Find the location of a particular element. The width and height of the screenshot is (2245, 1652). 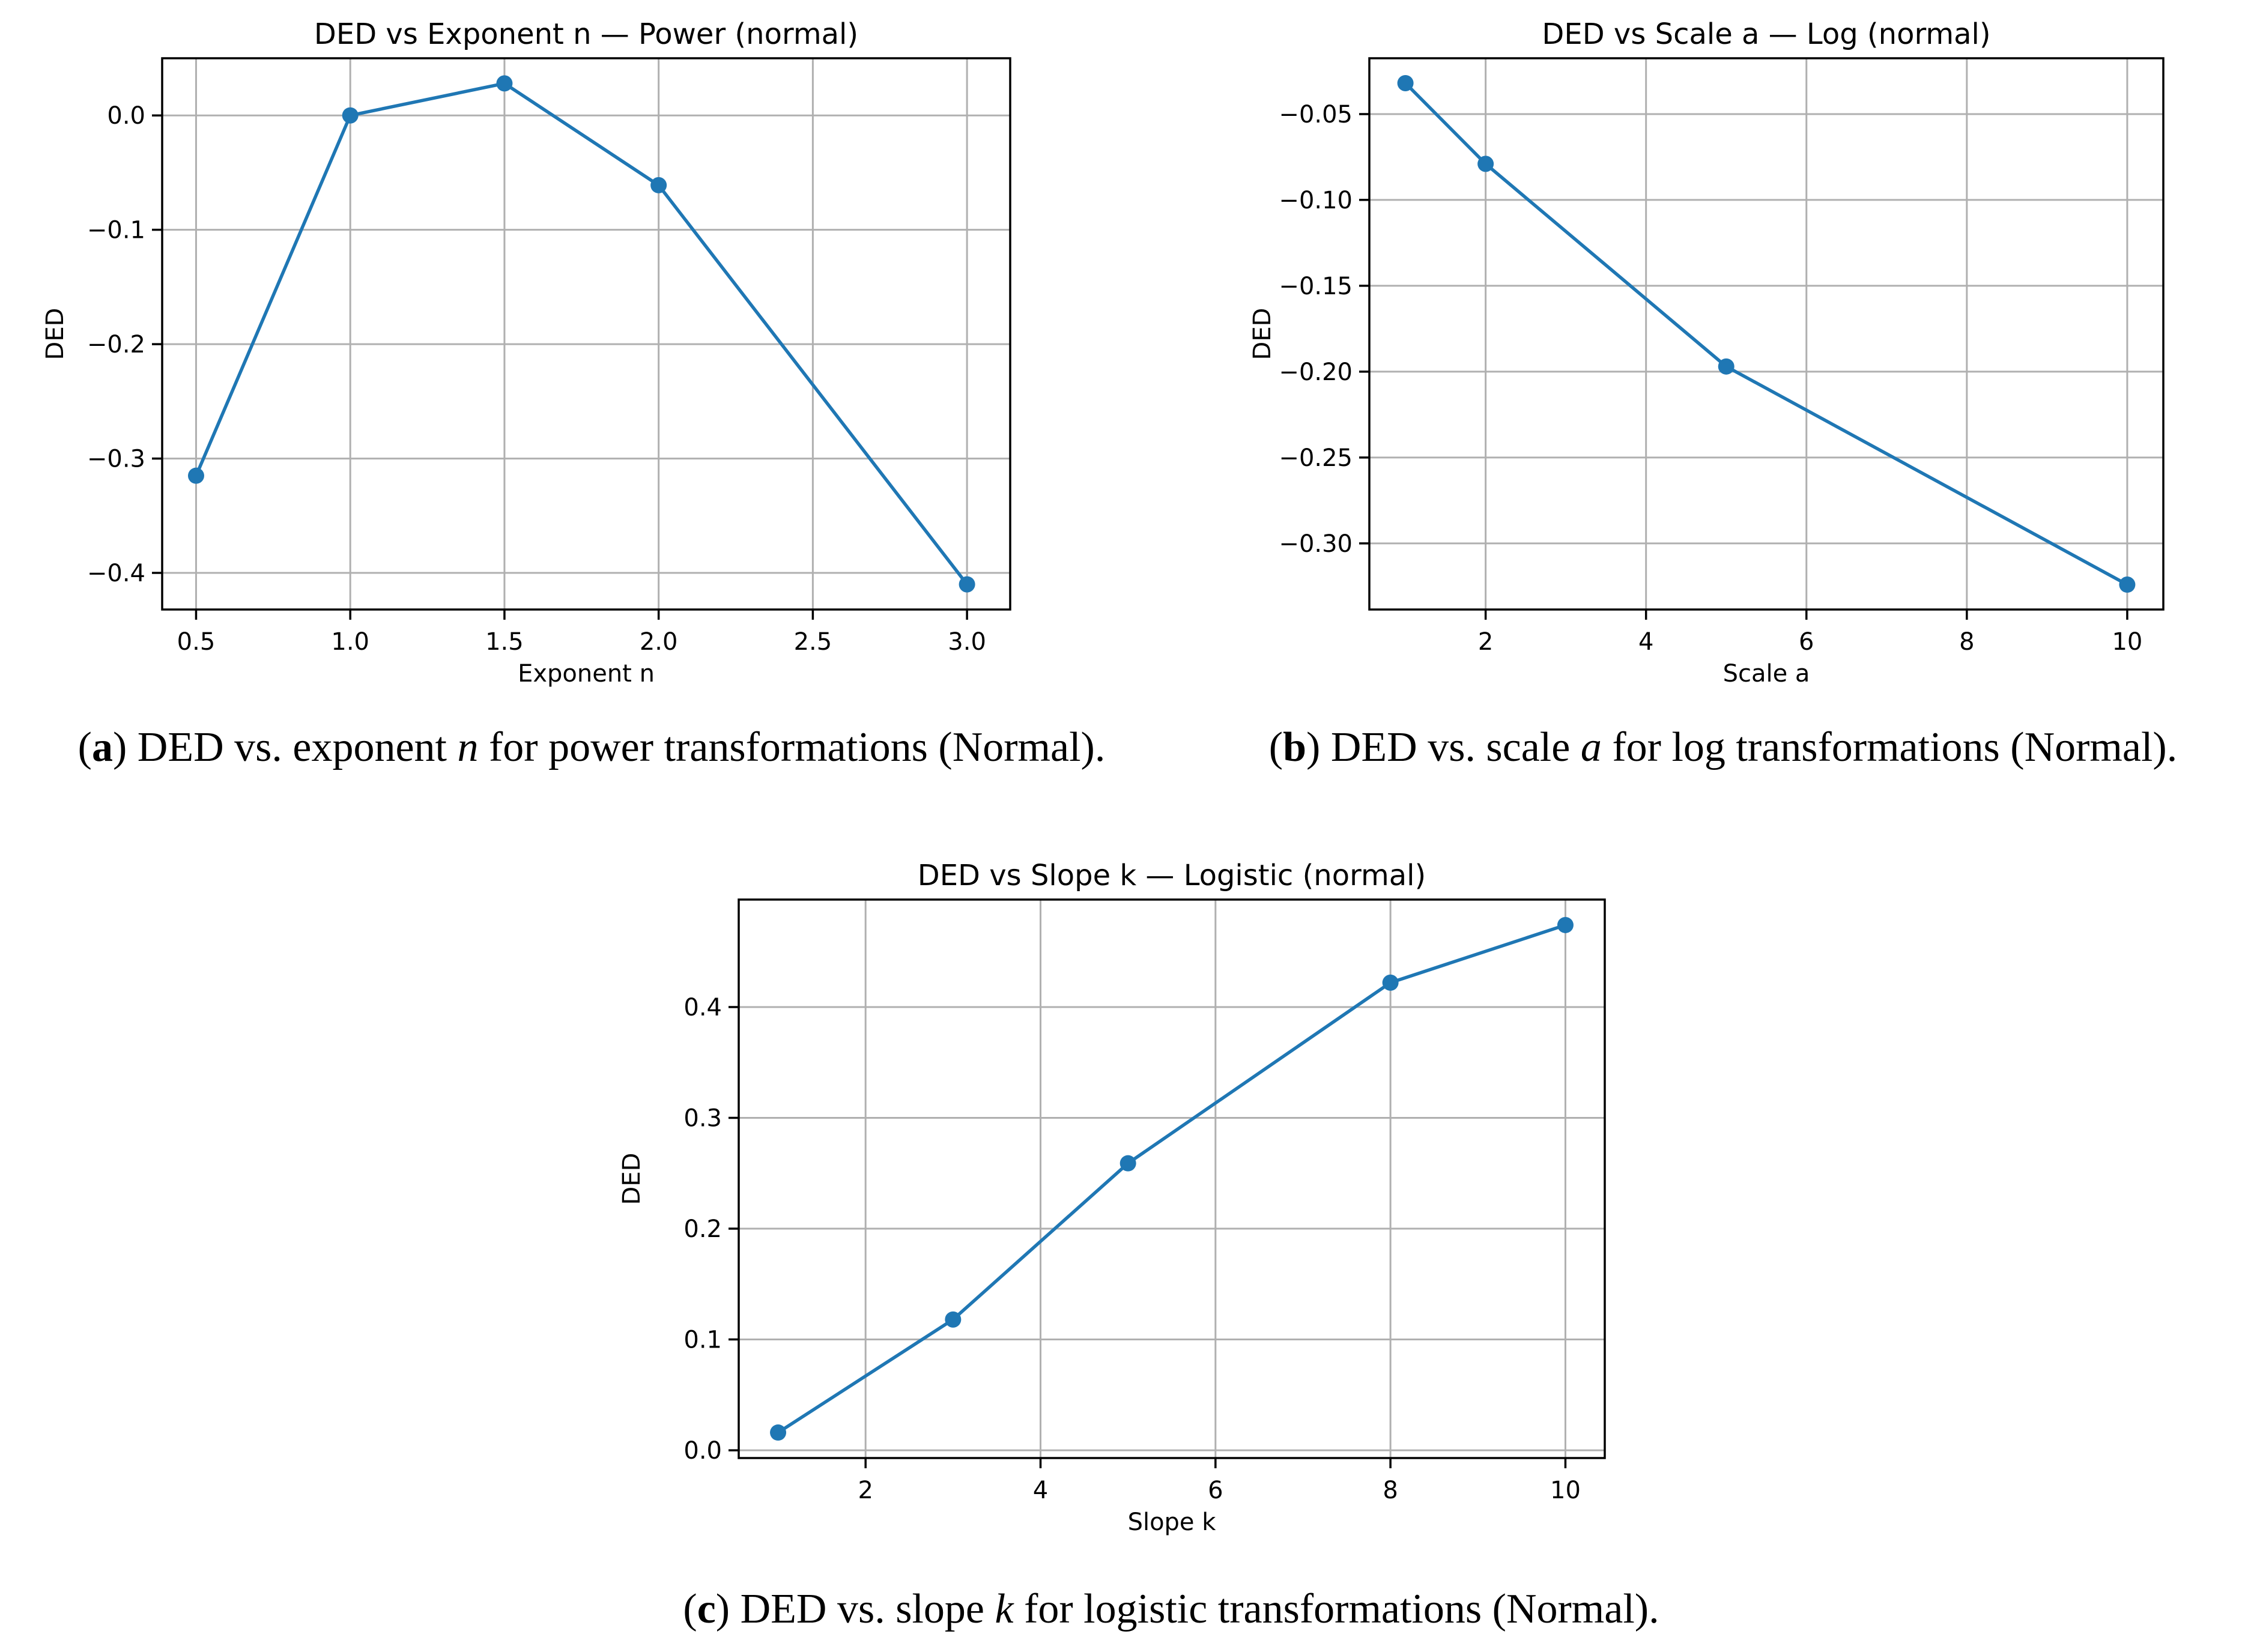

caption-letter: a is located at coordinates (102, 747).